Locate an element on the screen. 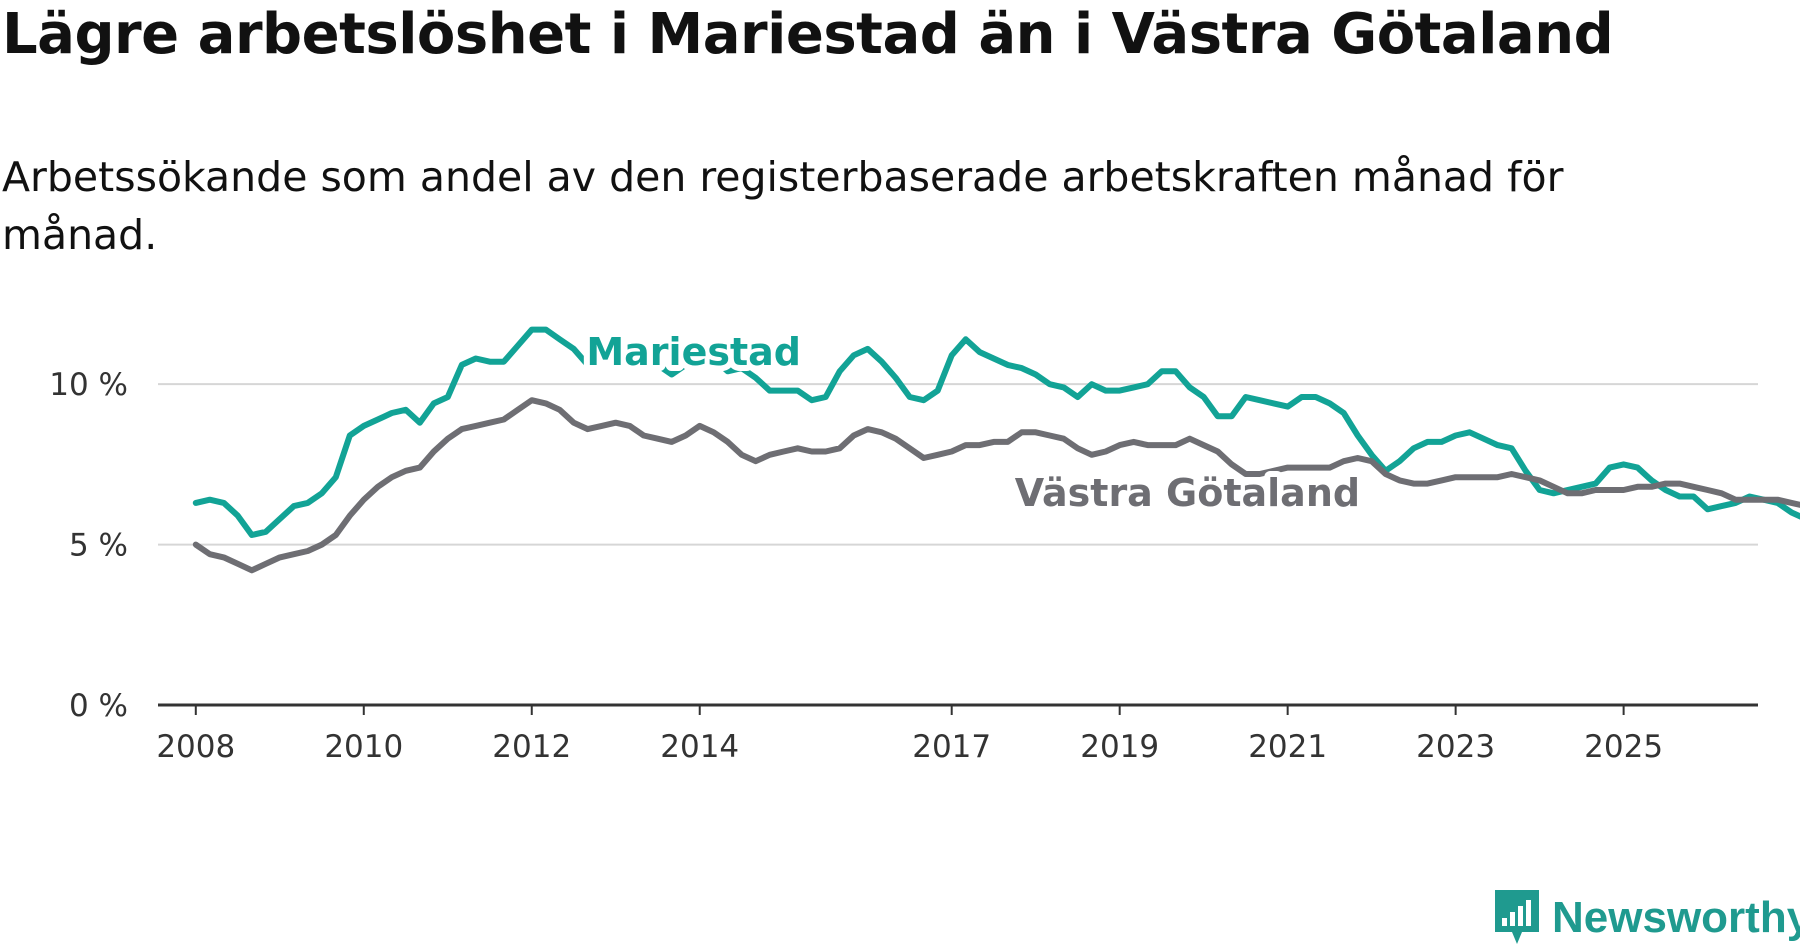 This screenshot has width=1800, height=948. x-tick-label: 2008 is located at coordinates (195, 747).